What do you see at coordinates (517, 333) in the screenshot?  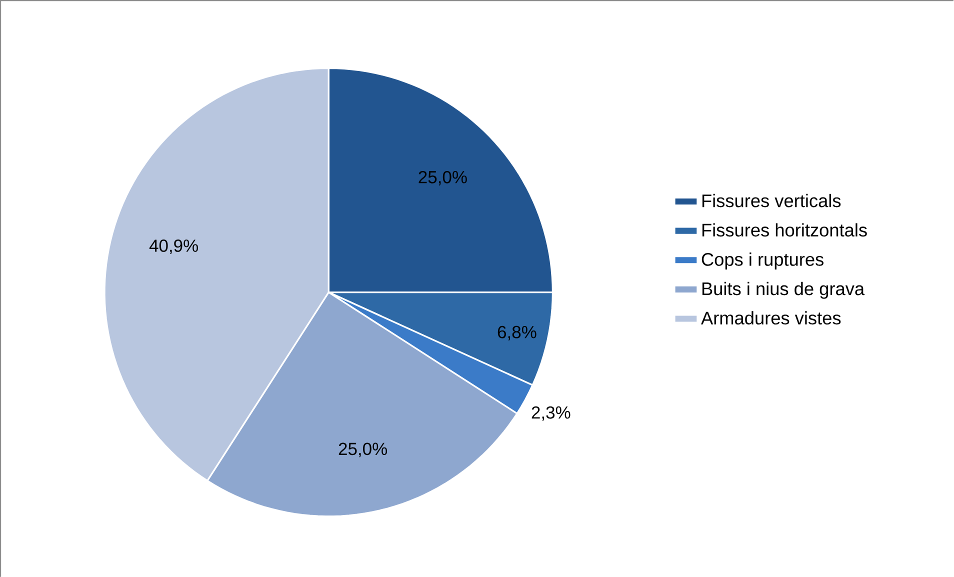 I see `data-label: 6,8%` at bounding box center [517, 333].